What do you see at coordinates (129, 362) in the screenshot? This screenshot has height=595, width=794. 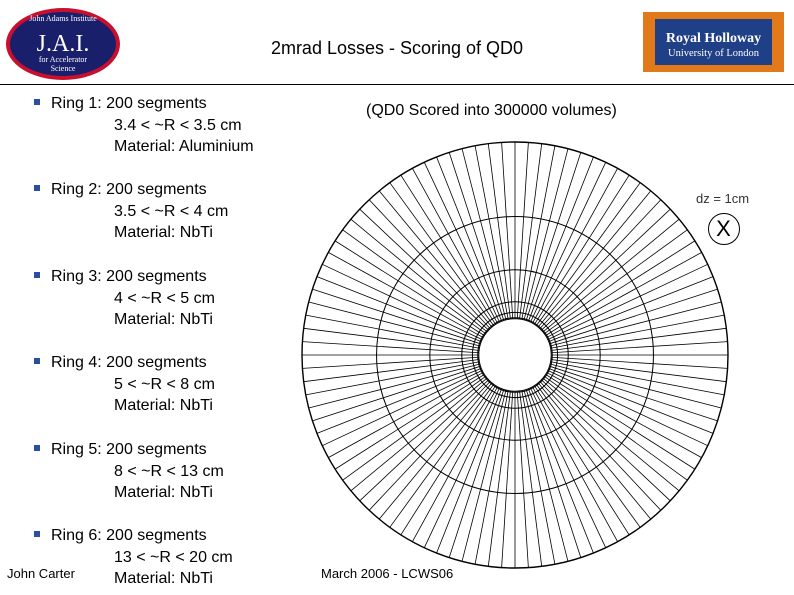 I see `ring-heading: Ring 4: 200 segments` at bounding box center [129, 362].